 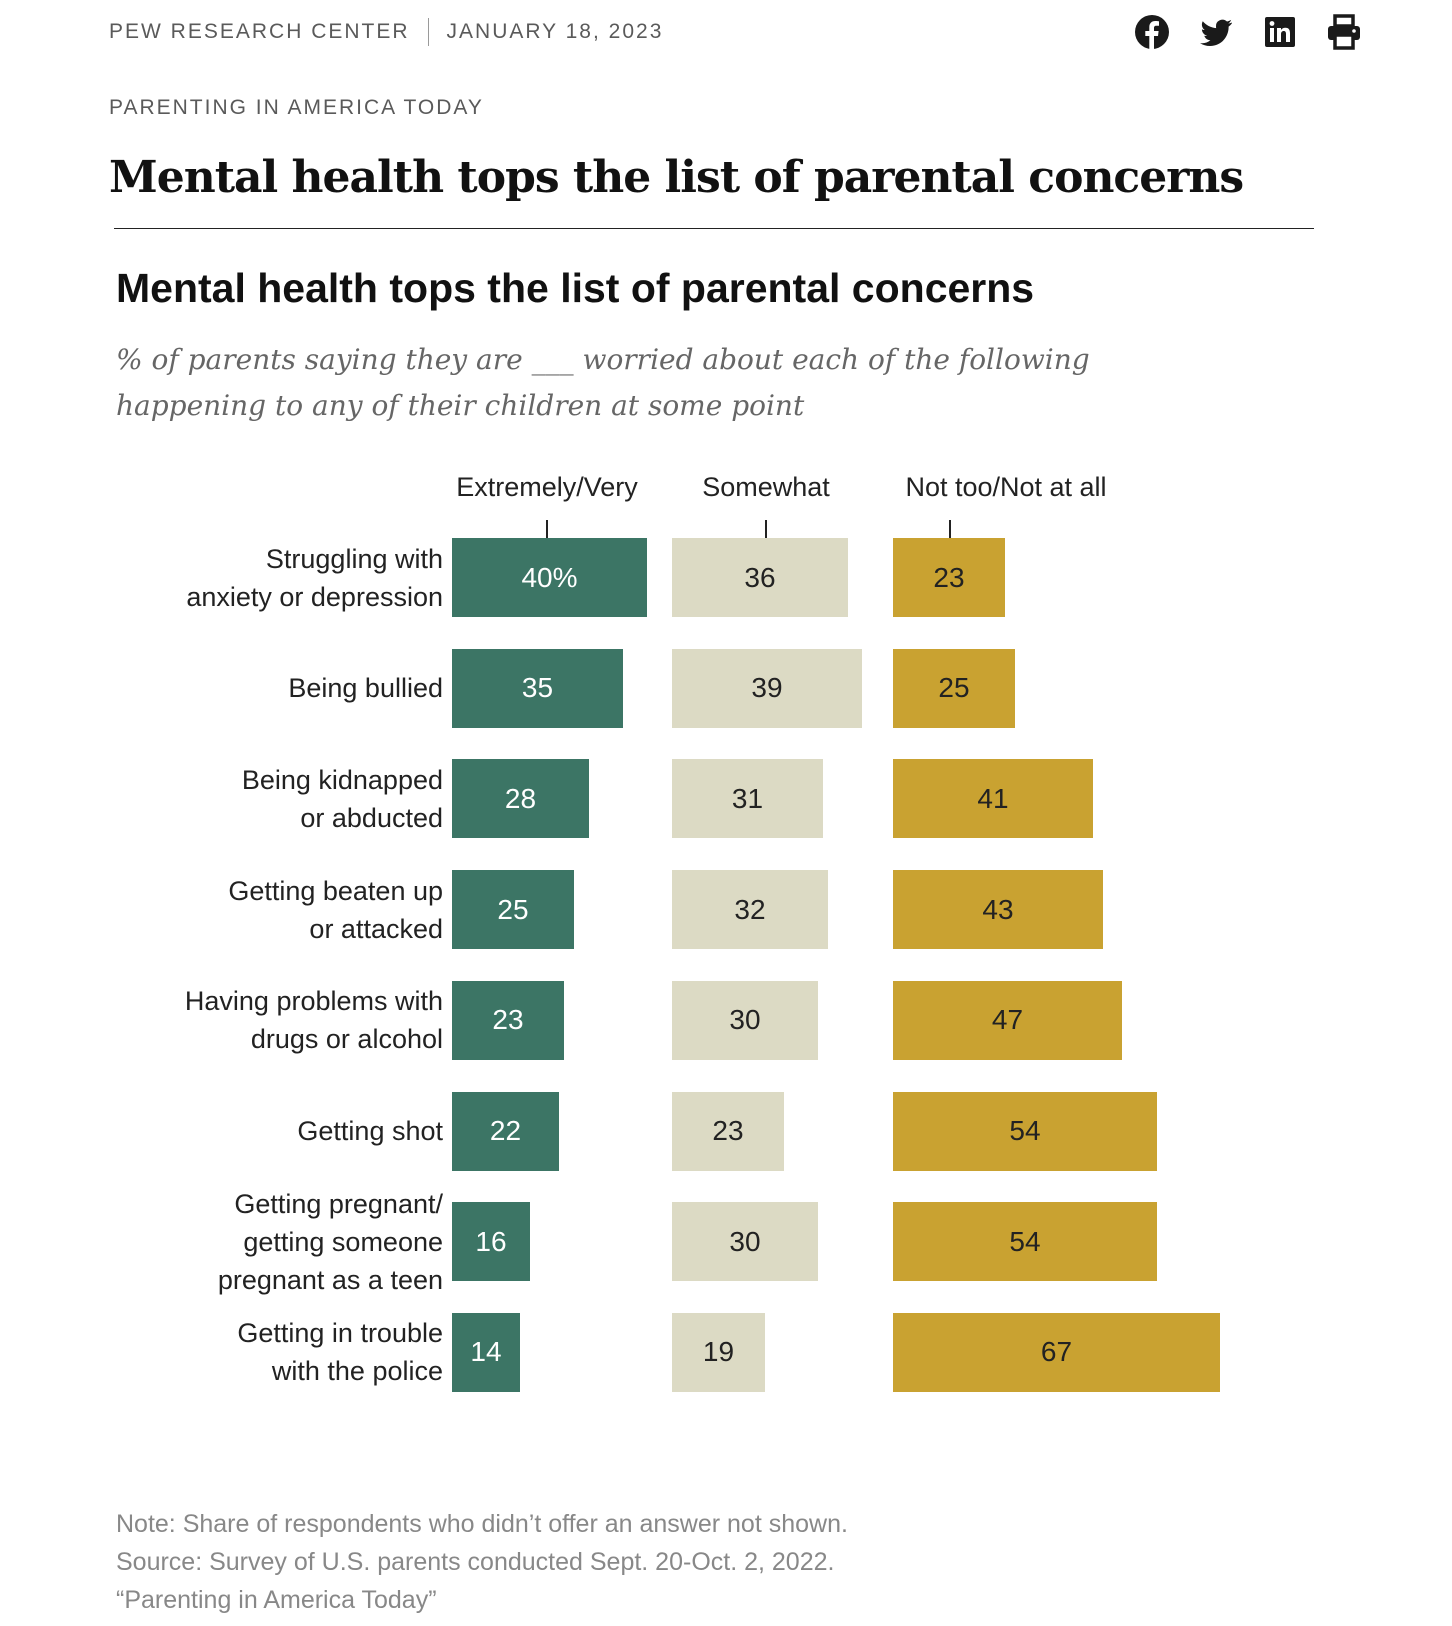 I want to click on share-bar, so click(x=1248, y=32).